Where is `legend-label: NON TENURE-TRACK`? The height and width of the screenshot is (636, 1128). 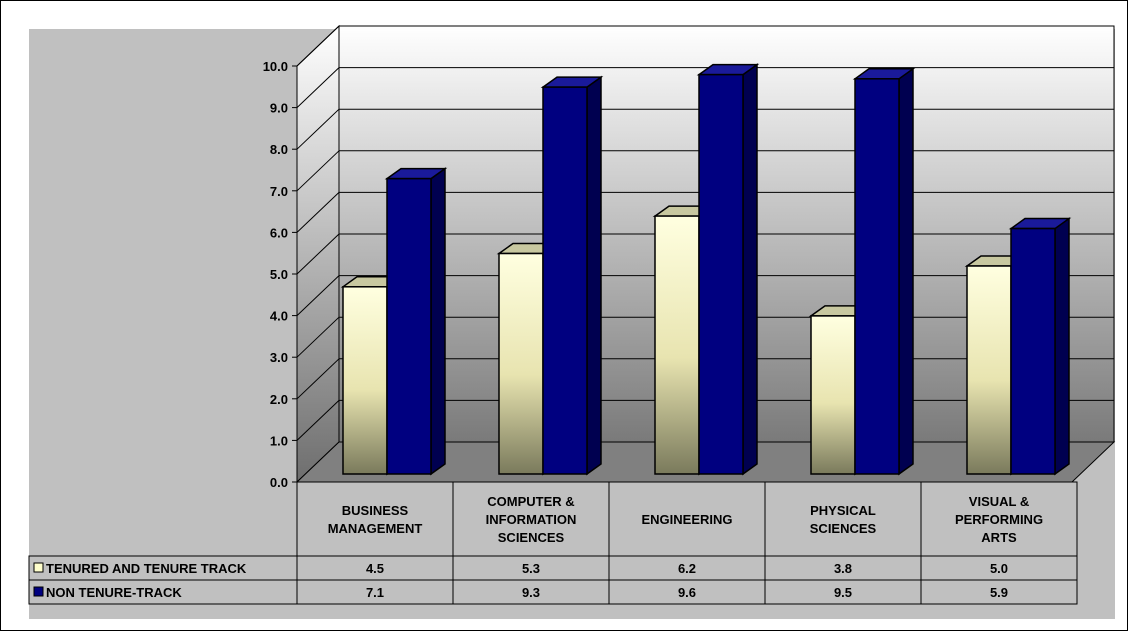 legend-label: NON TENURE-TRACK is located at coordinates (114, 592).